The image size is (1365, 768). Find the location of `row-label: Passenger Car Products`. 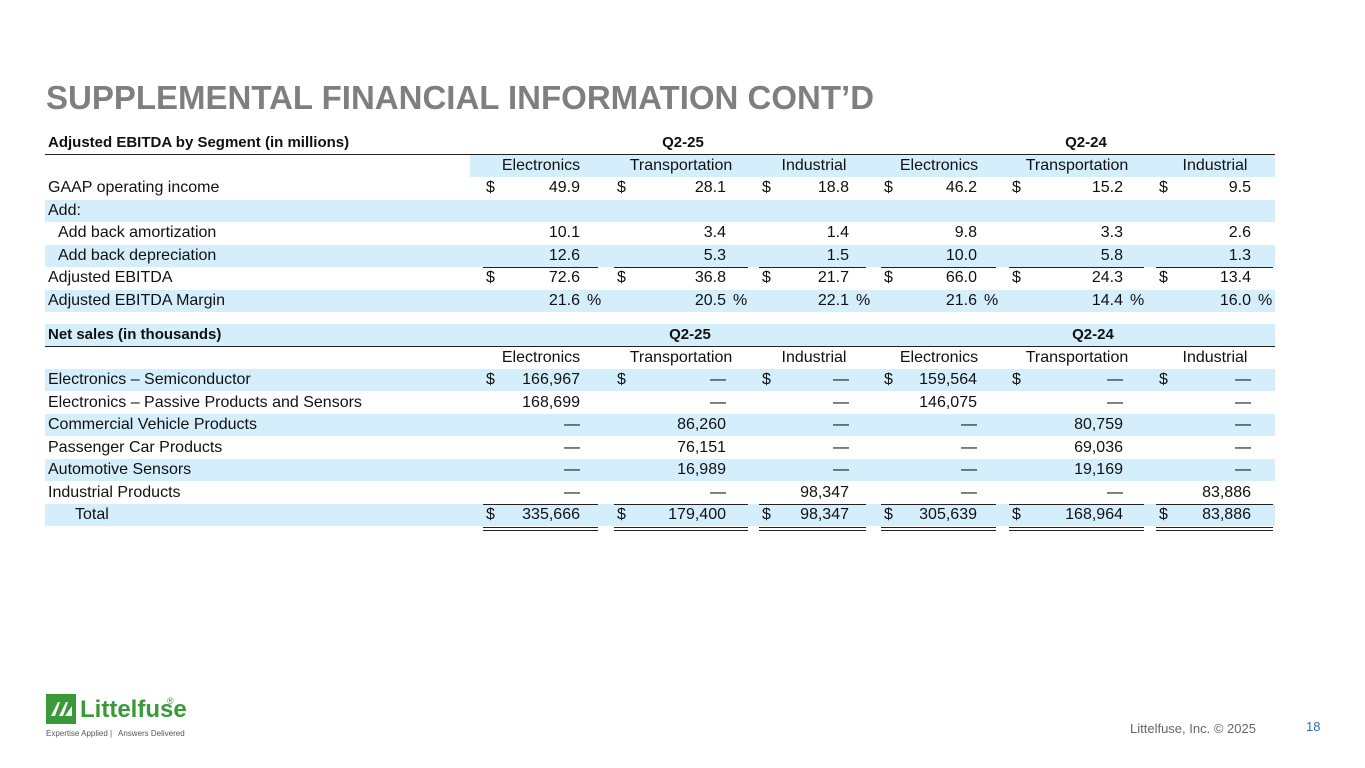

row-label: Passenger Car Products is located at coordinates (135, 447).